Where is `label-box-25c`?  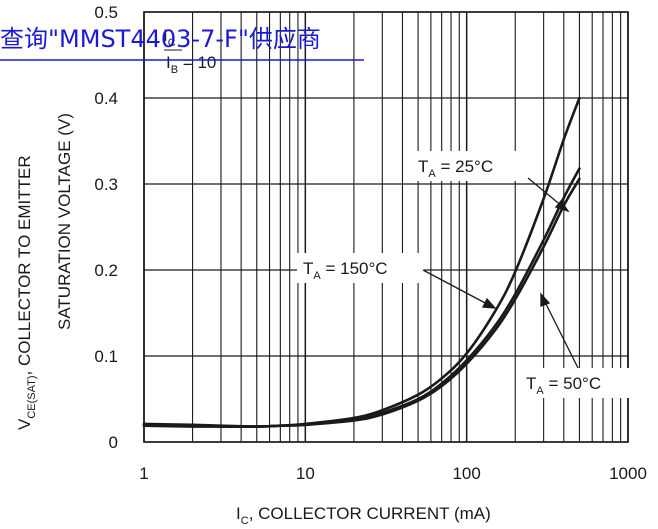
label-box-25c is located at coordinates (470, 166).